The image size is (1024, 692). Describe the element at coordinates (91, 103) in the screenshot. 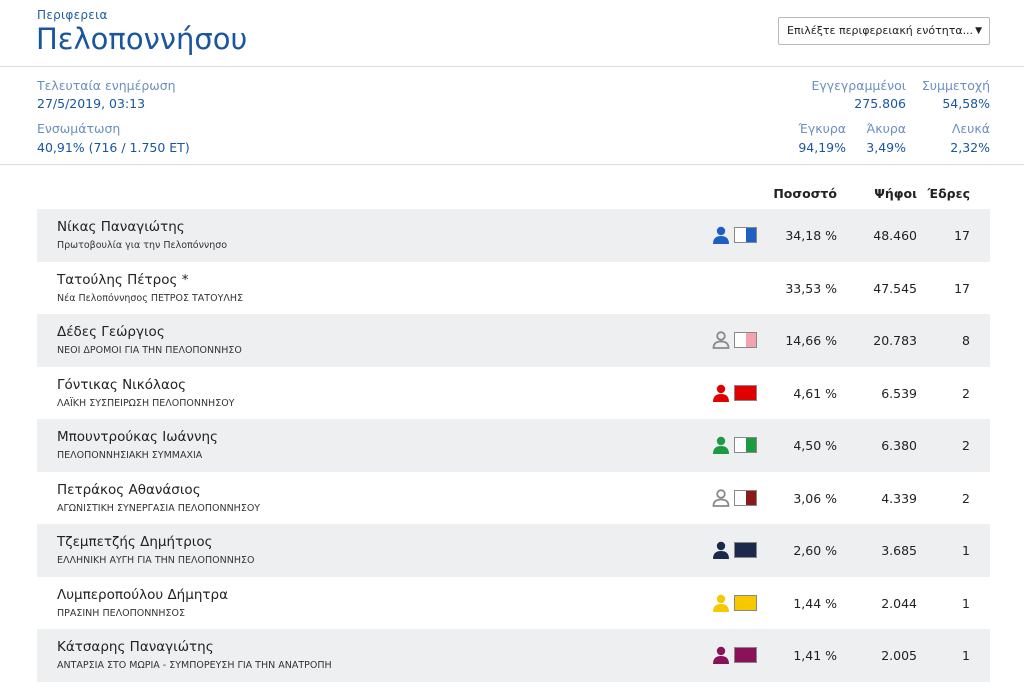

I see `last-update-value: 27/5/2019, 03:13` at that location.